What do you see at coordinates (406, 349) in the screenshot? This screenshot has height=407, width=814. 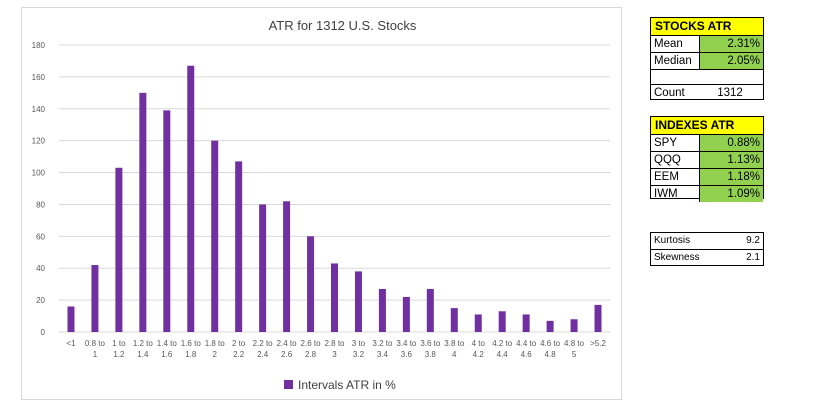 I see `x-tick-label: 3.4 to 3.6` at bounding box center [406, 349].